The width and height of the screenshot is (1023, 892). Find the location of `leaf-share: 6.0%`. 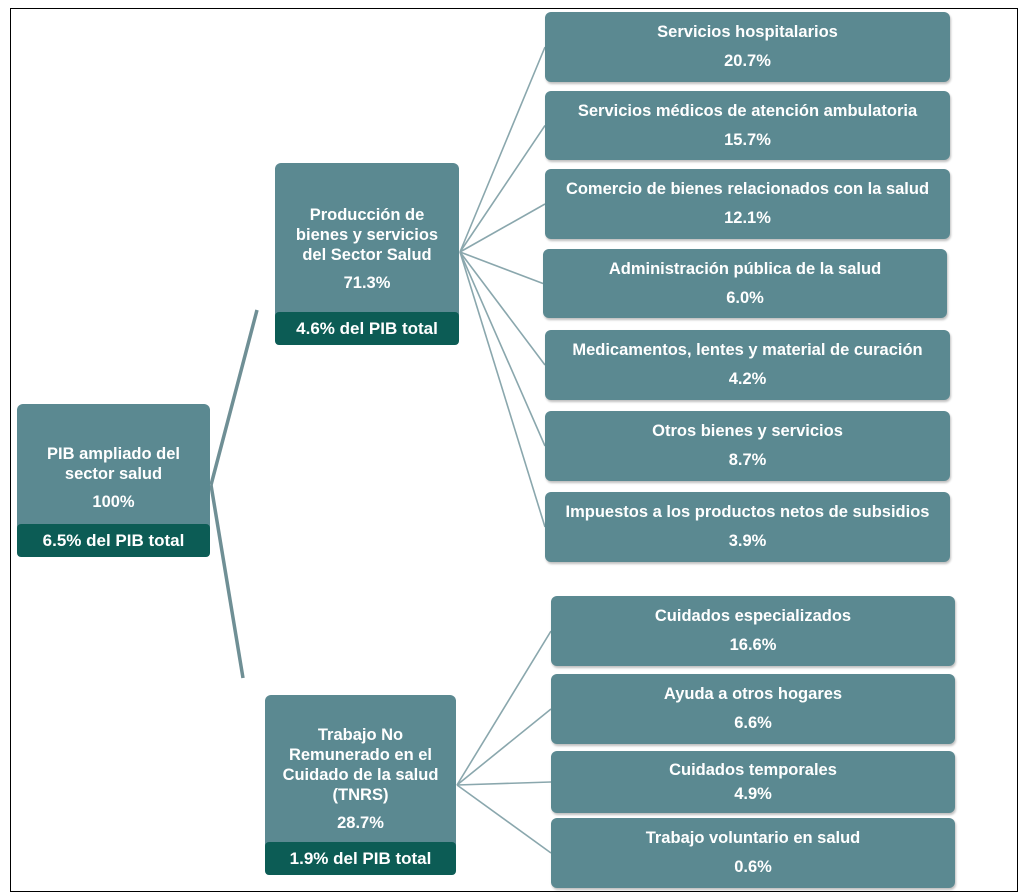

leaf-share: 6.0% is located at coordinates (745, 297).